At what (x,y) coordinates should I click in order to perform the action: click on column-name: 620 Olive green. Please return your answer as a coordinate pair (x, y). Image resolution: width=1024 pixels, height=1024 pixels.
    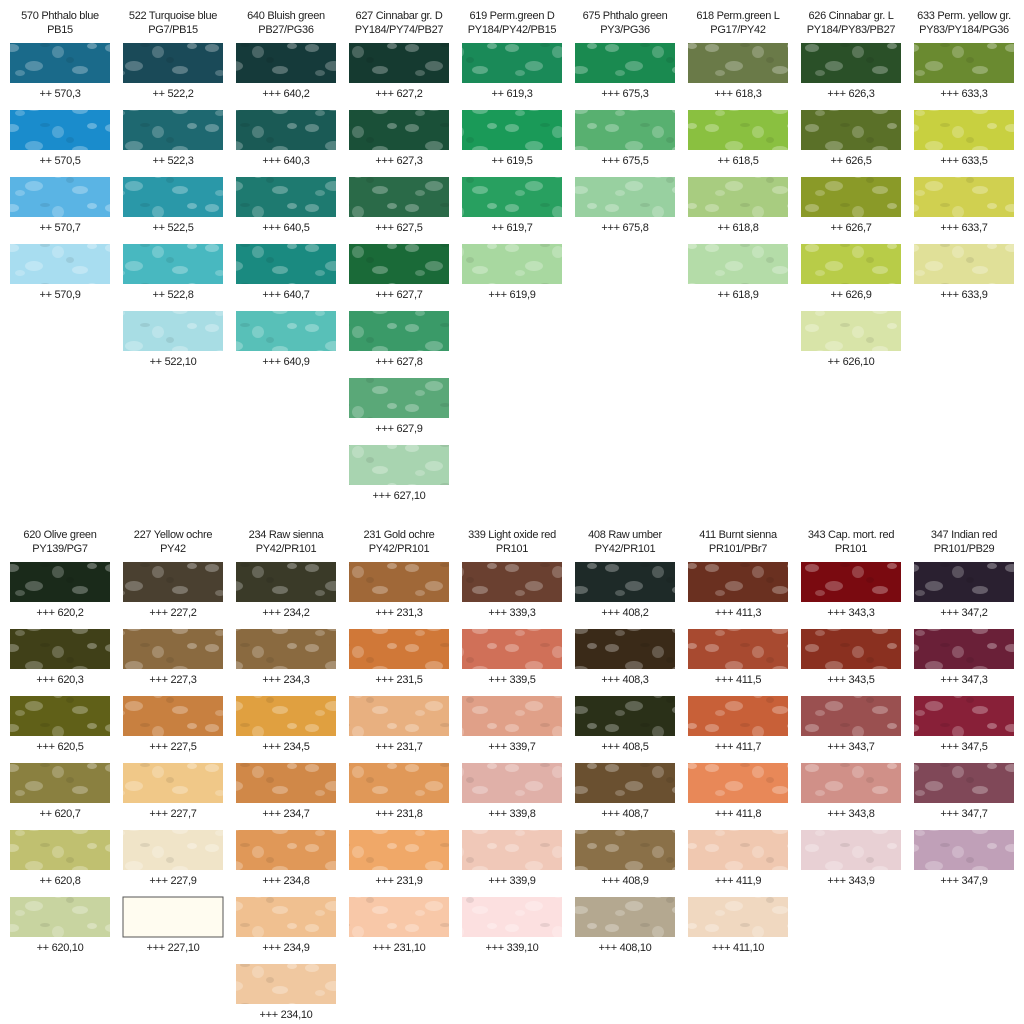
    Looking at the image, I should click on (59, 535).